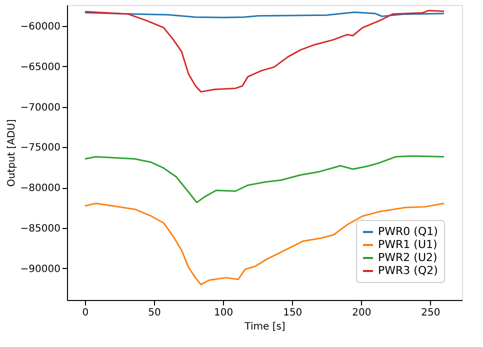 The width and height of the screenshot is (483, 347). Describe the element at coordinates (40, 148) in the screenshot. I see `y-tick-label: −75000` at that location.